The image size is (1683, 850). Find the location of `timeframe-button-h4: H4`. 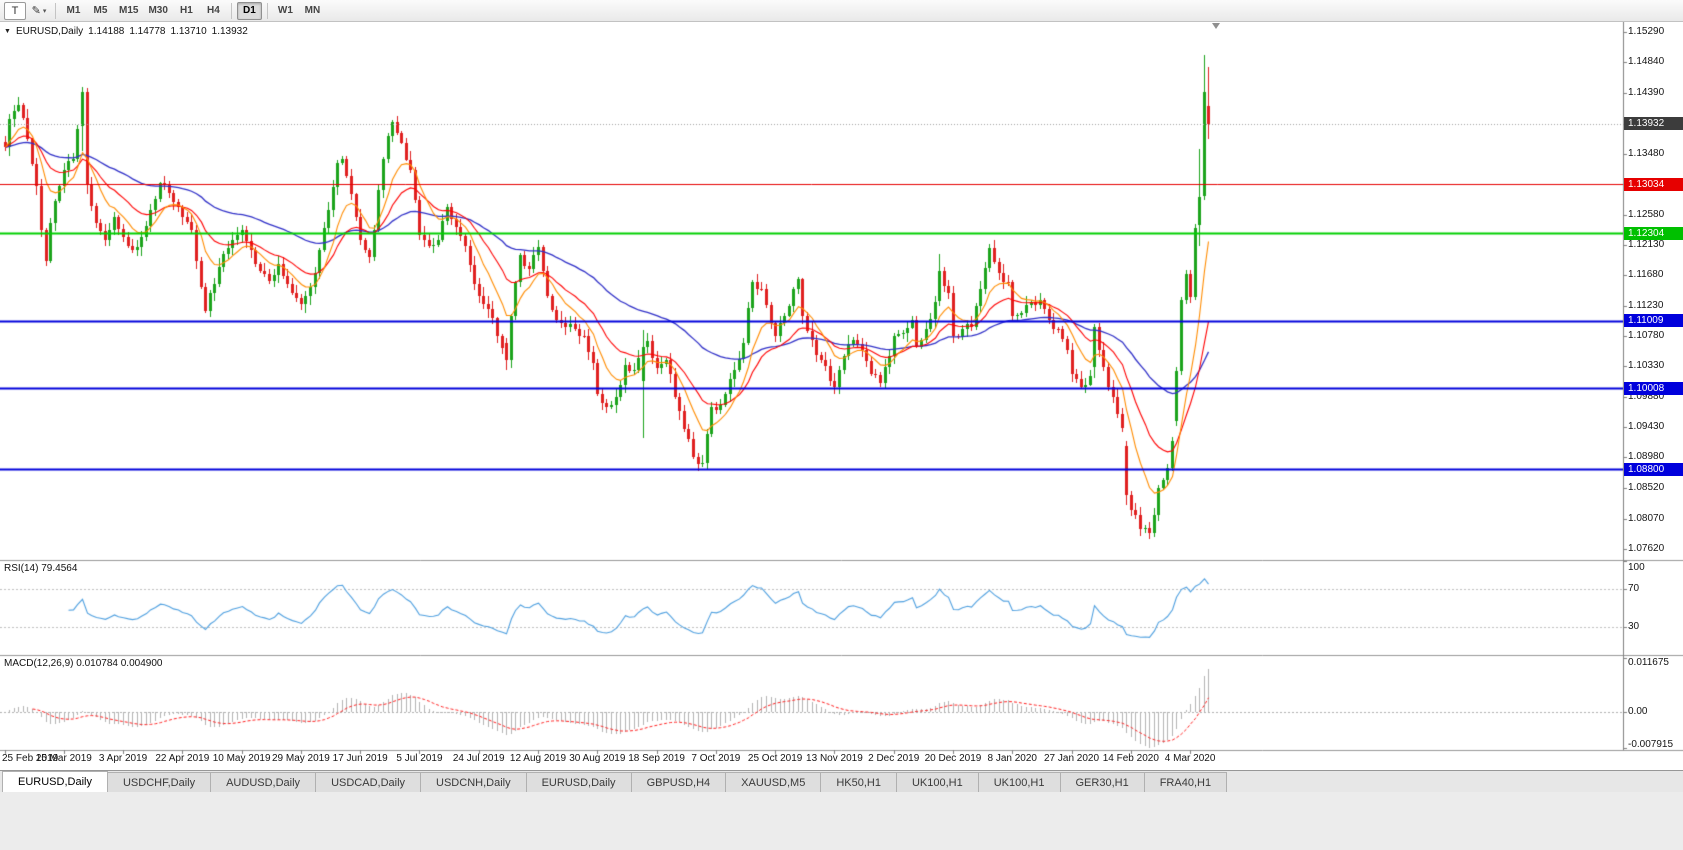

timeframe-button-h4: H4 is located at coordinates (213, 10).